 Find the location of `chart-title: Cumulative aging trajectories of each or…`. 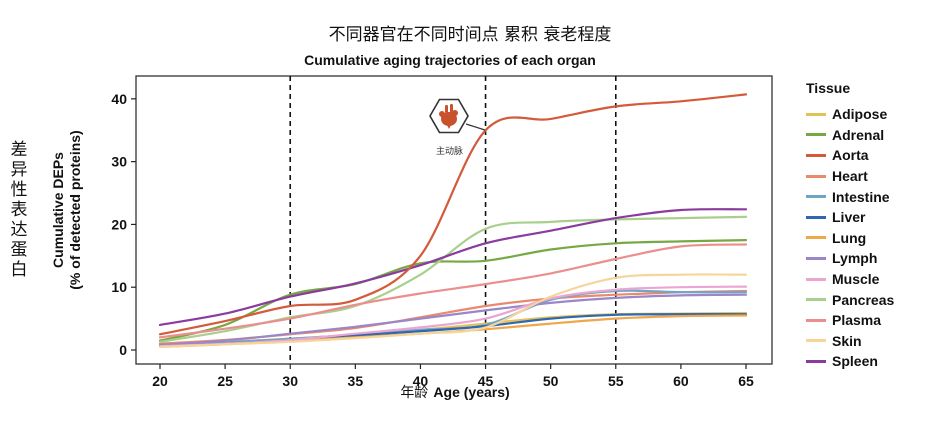

chart-title: Cumulative aging trajectories of each or… is located at coordinates (450, 60).